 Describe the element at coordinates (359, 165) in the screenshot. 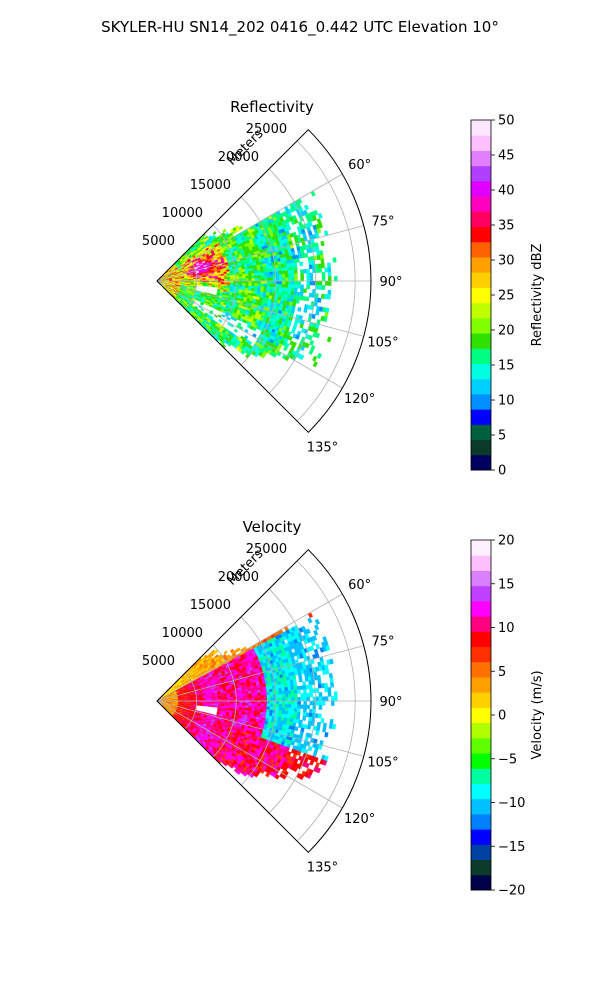

I see `azimuth-tick-label: 60°` at that location.